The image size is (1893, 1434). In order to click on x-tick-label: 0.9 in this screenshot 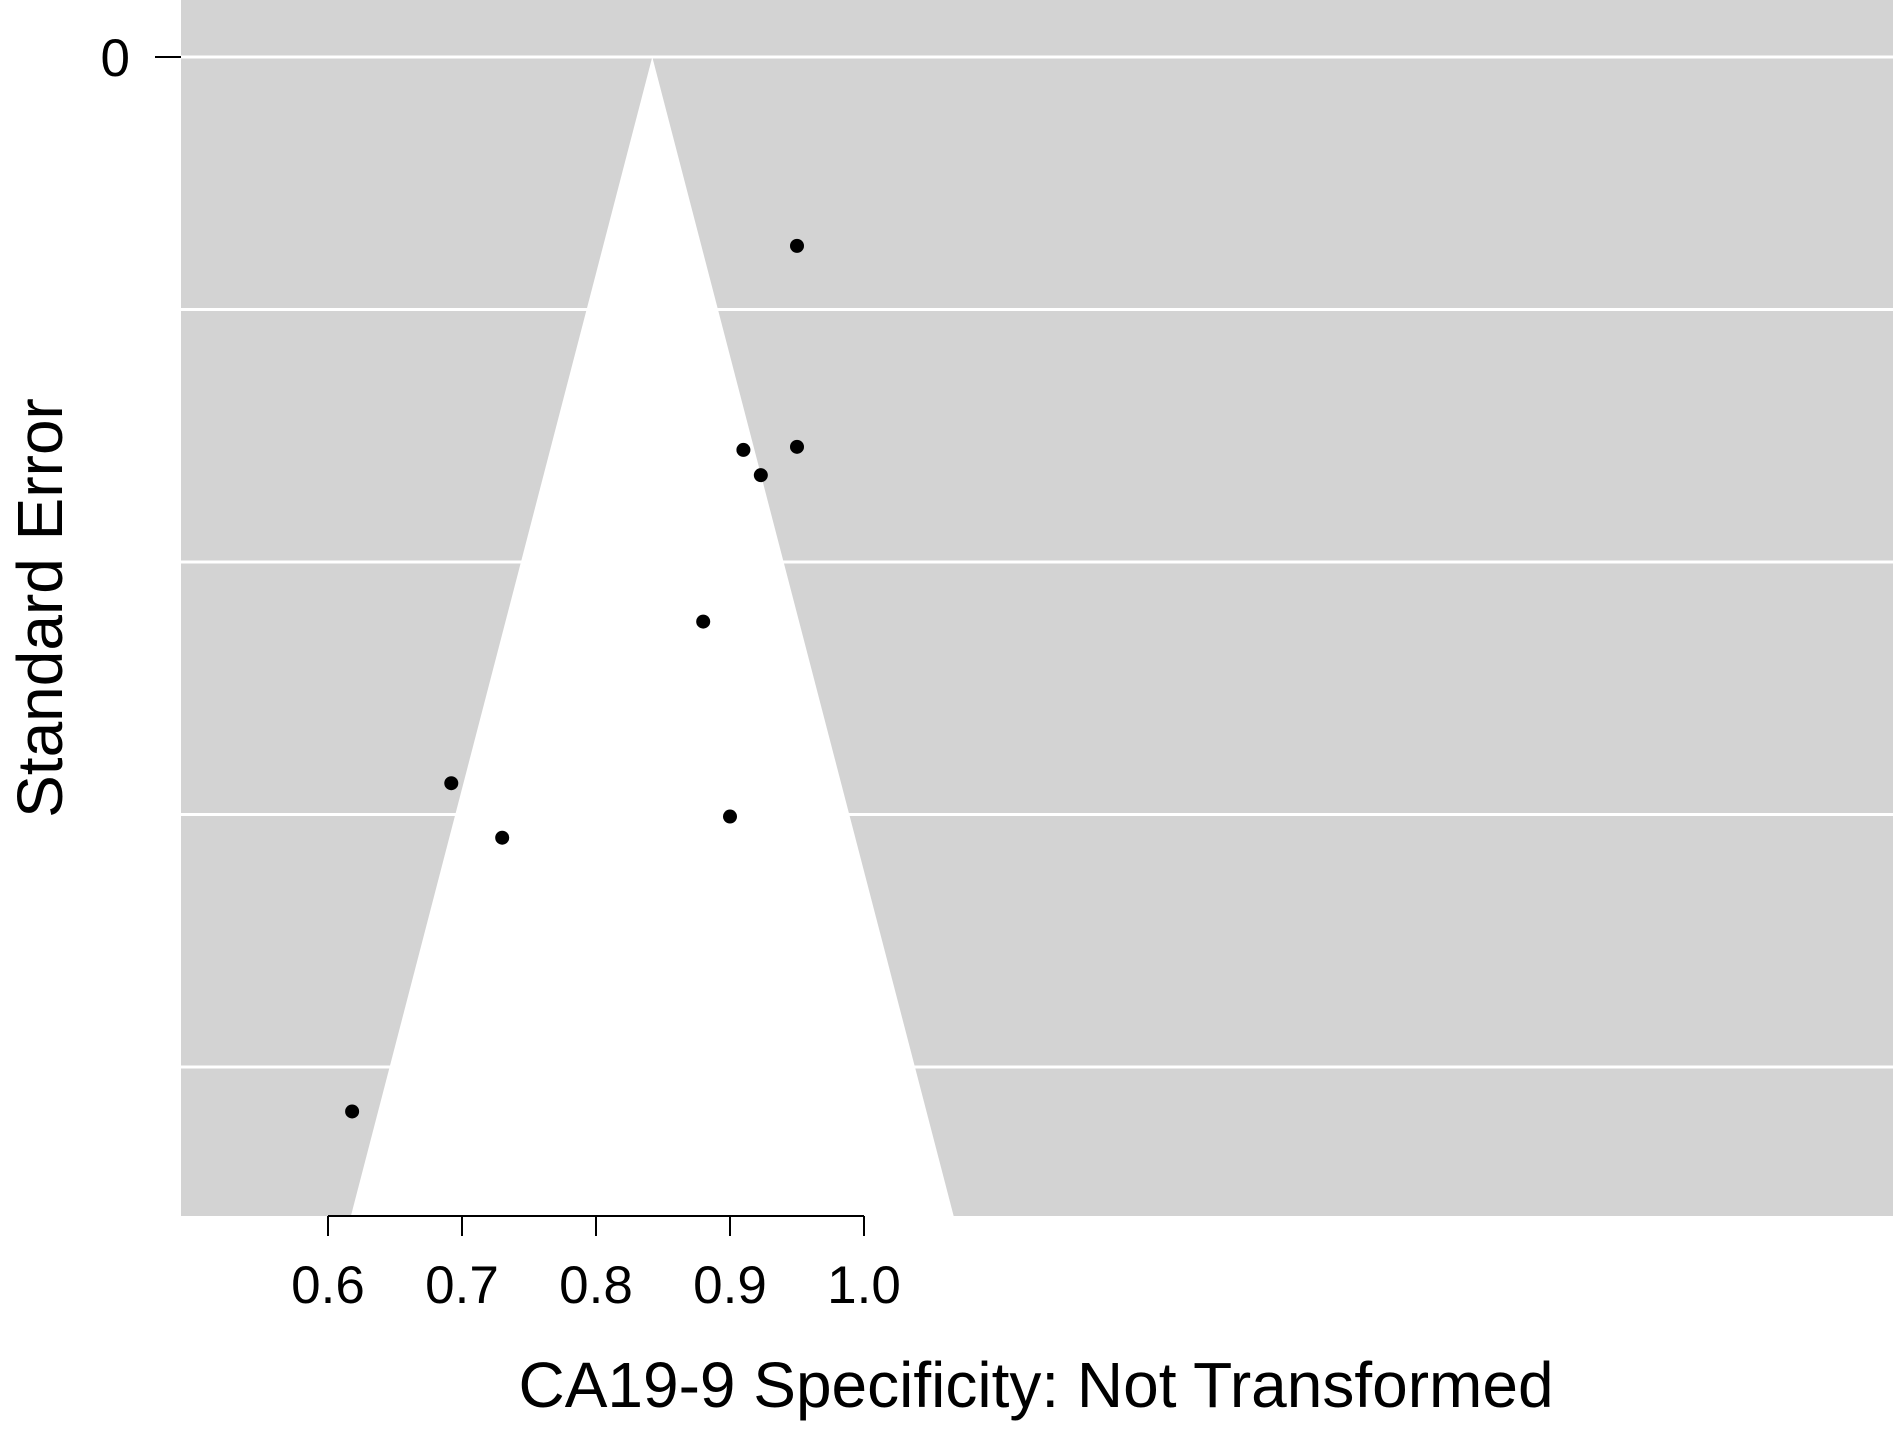, I will do `click(730, 1285)`.